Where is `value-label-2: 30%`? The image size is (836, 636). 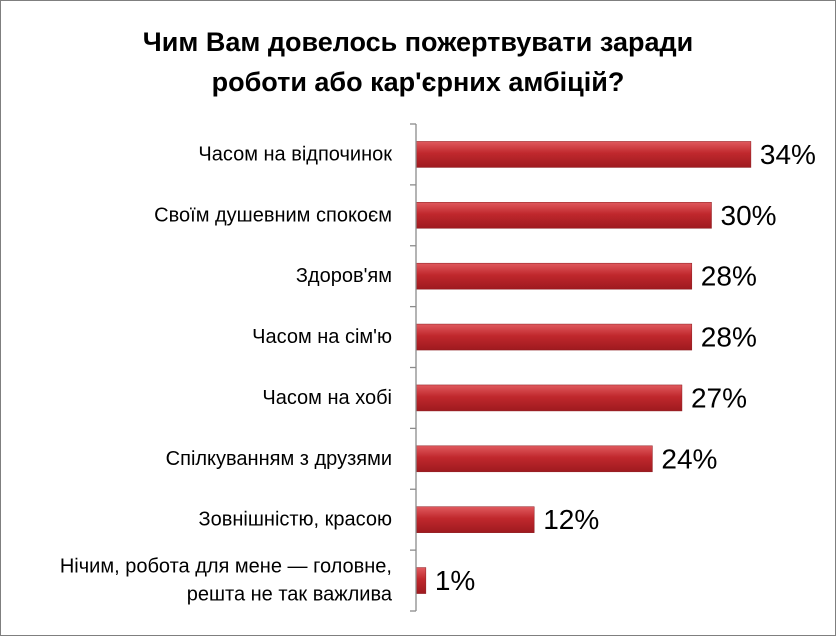
value-label-2: 30% is located at coordinates (749, 215).